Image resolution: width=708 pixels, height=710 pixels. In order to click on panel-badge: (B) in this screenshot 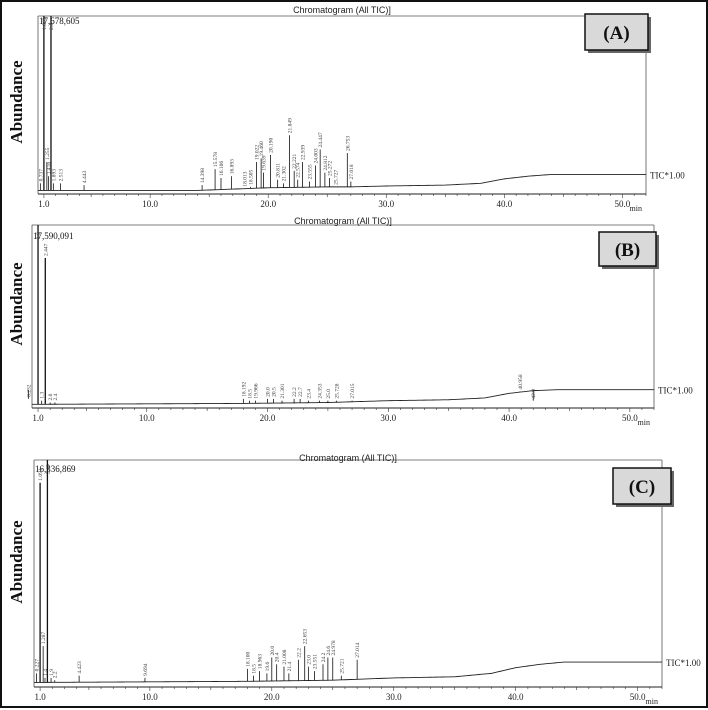, I will do `click(628, 250)`.